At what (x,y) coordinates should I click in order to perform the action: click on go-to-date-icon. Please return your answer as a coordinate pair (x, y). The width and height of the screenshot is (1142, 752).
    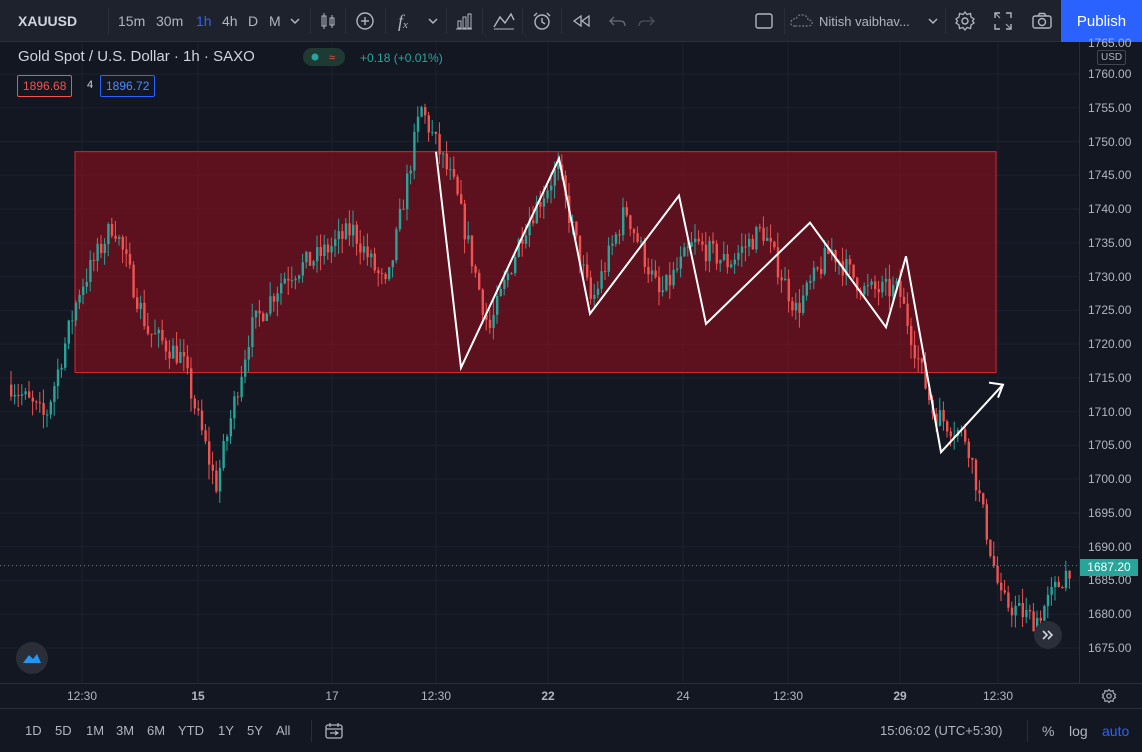
    Looking at the image, I should click on (334, 730).